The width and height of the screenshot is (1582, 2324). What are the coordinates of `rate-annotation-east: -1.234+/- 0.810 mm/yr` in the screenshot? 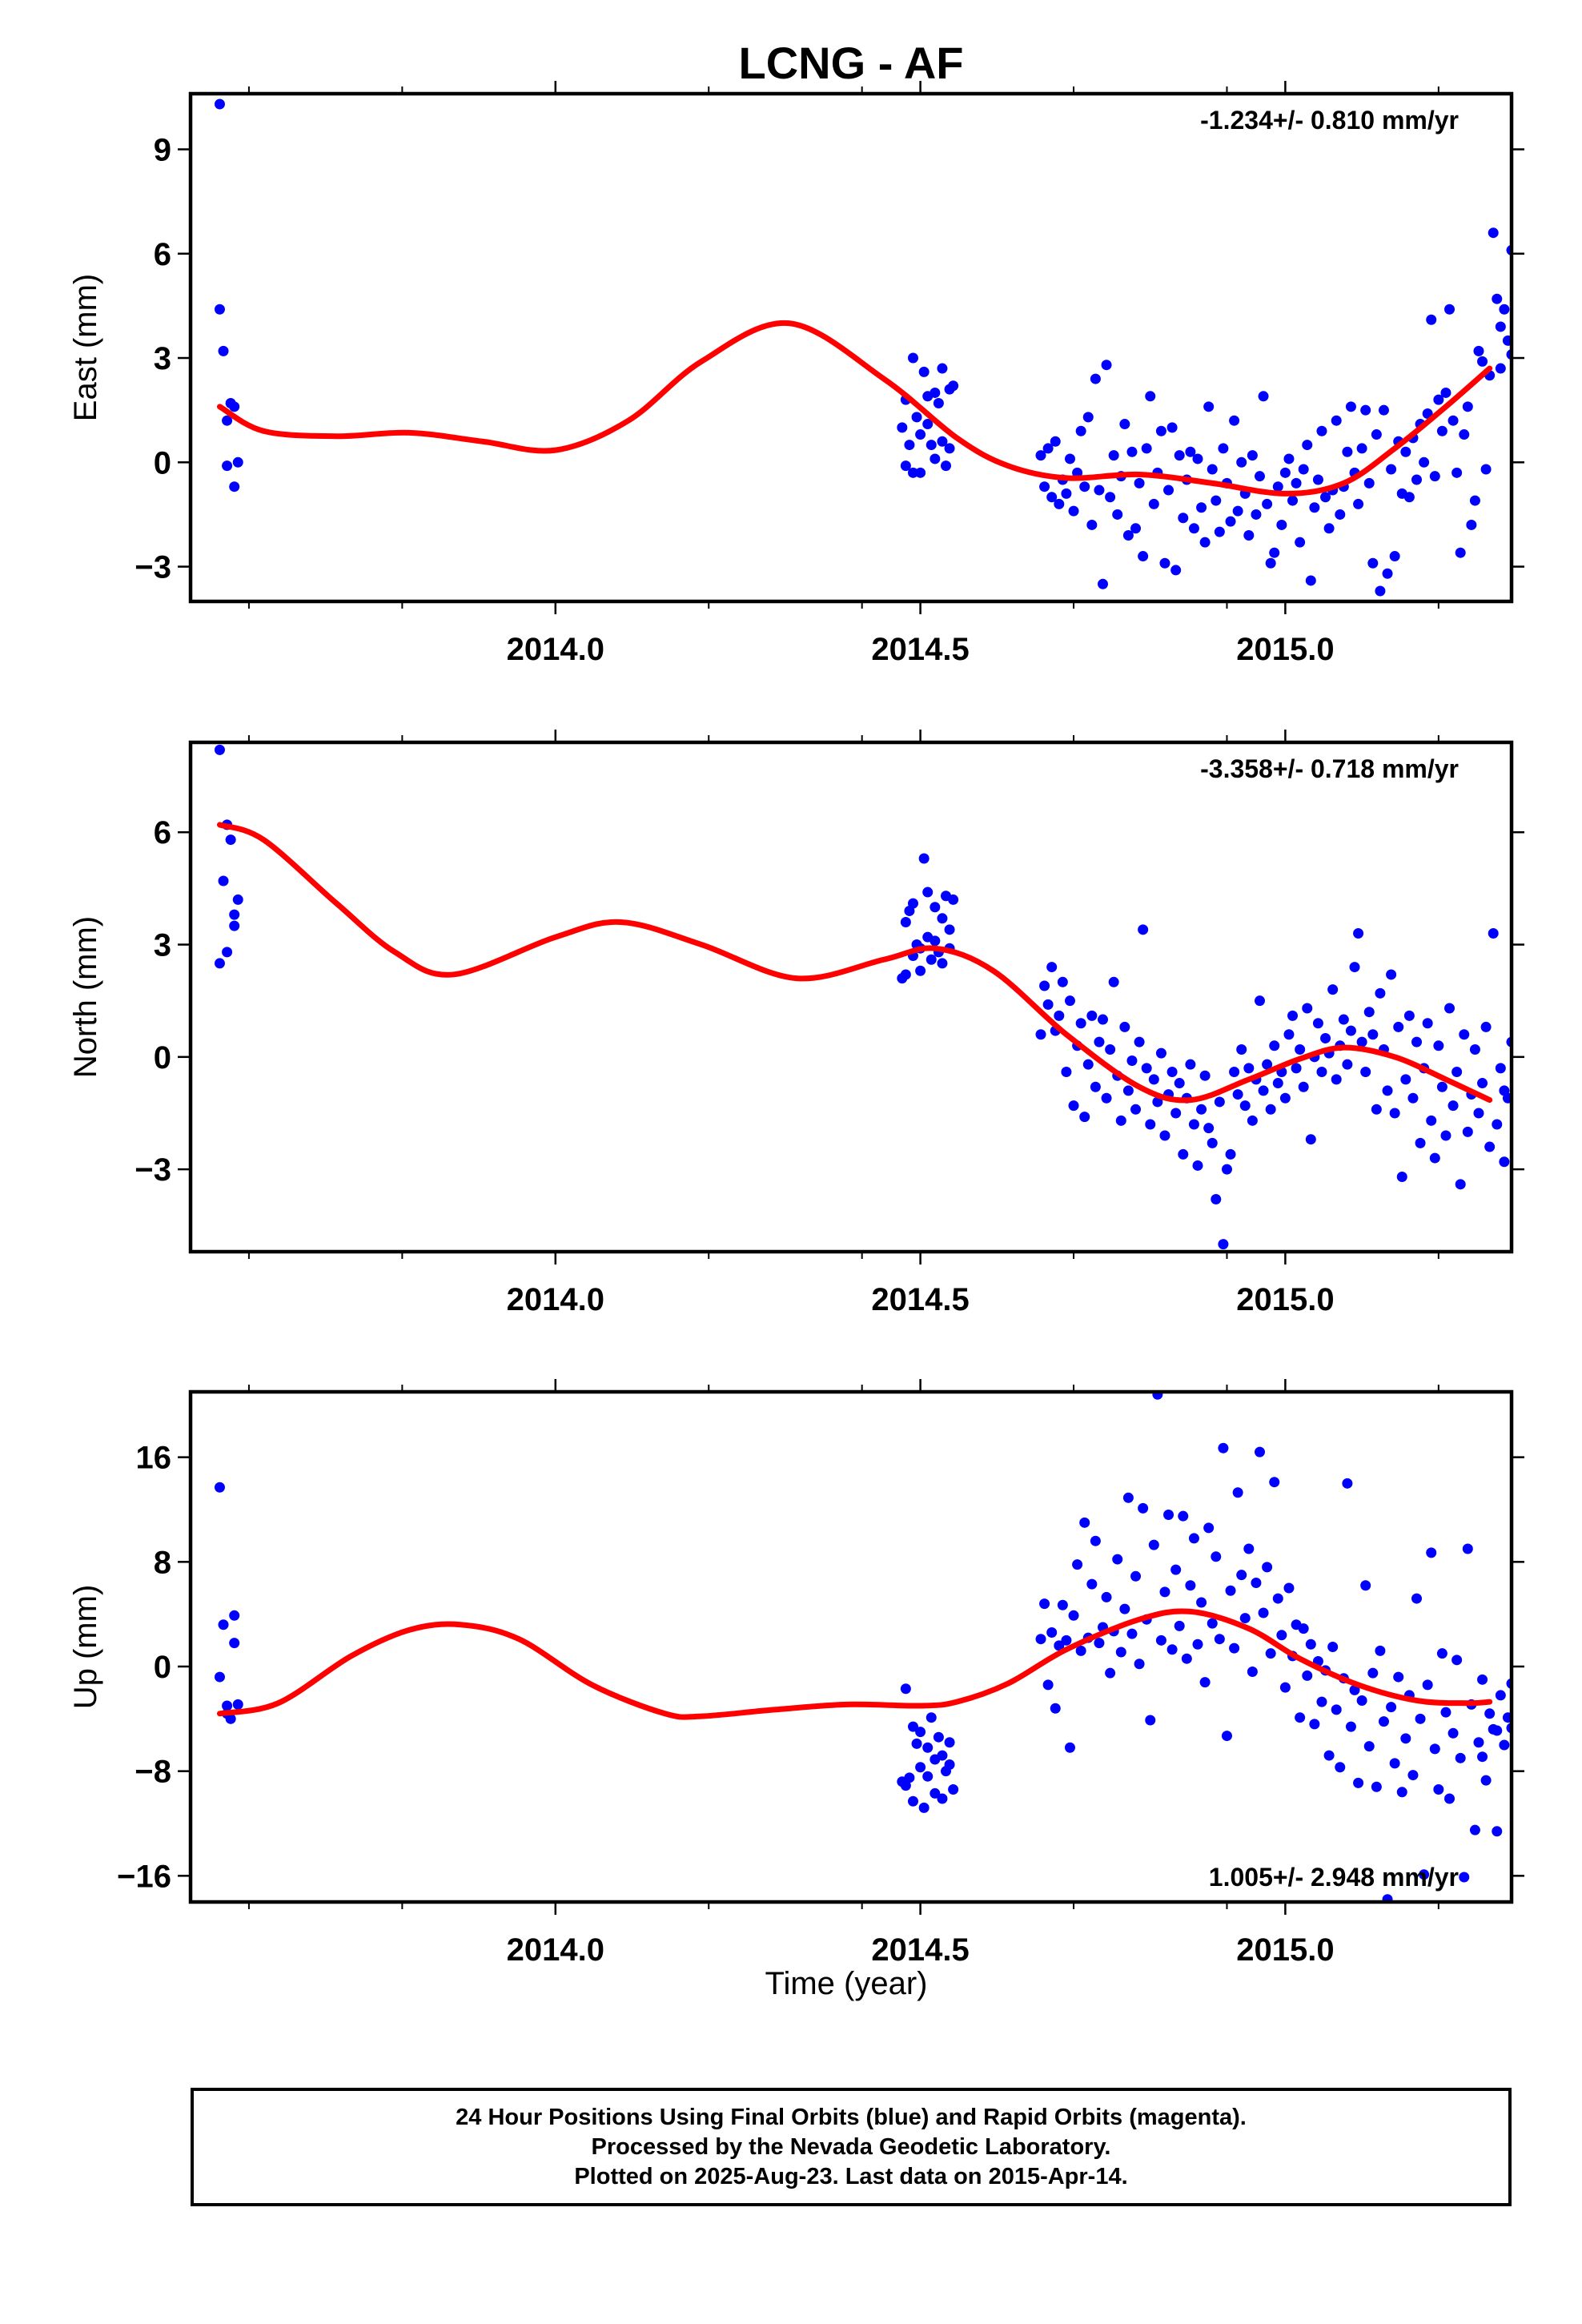 It's located at (1329, 121).